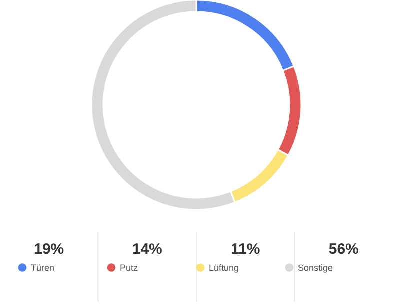  Describe the element at coordinates (224, 267) in the screenshot. I see `legend-label: Lüftung` at that location.